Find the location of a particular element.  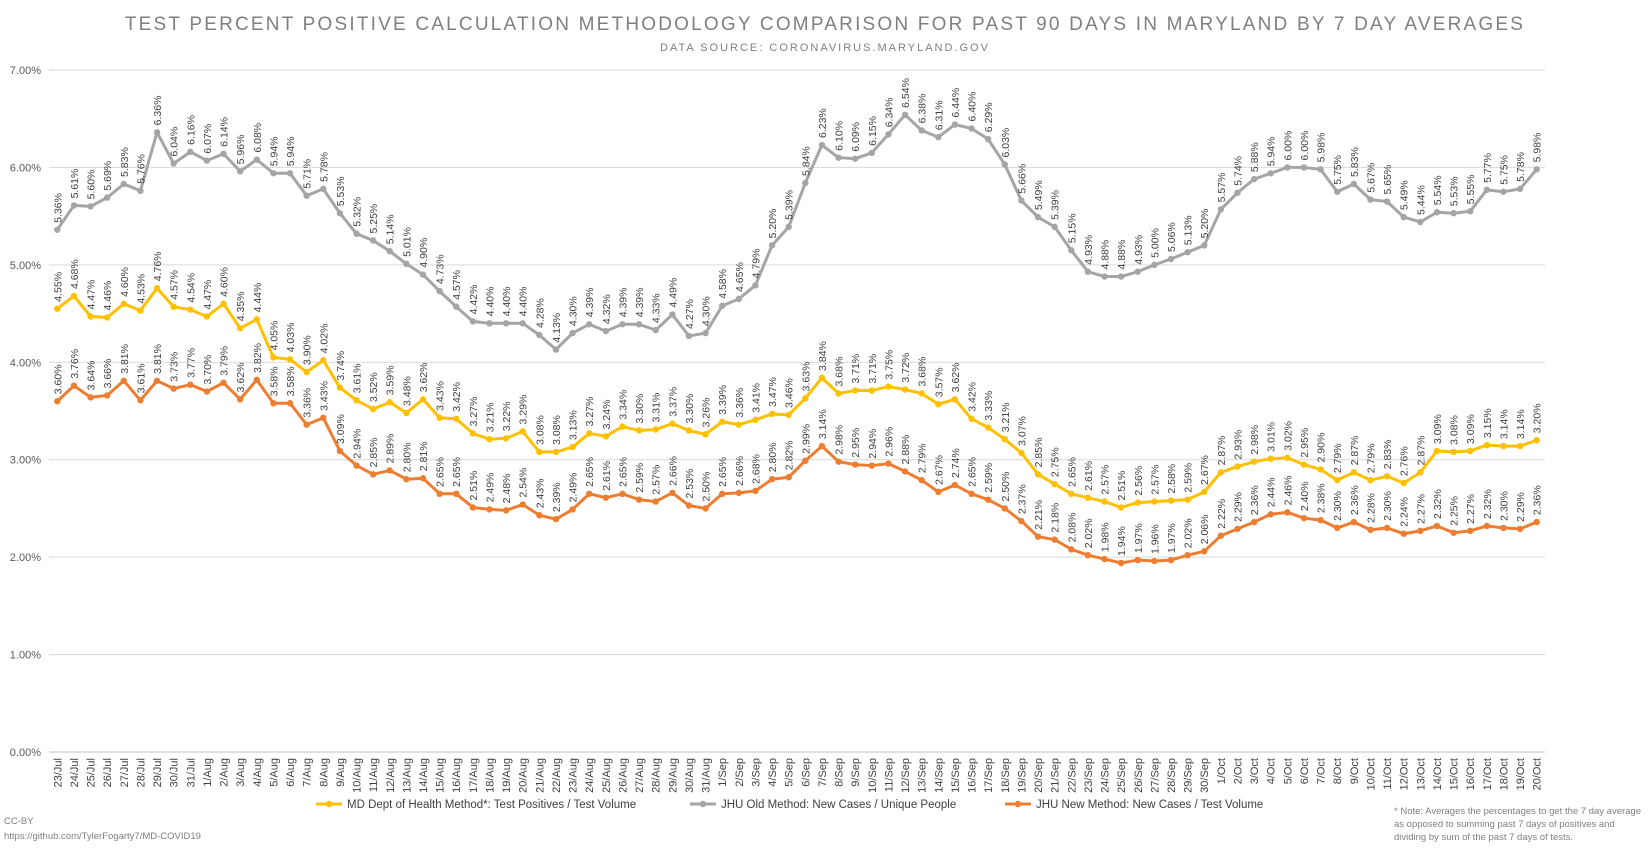

y-tick-label: 0.00% is located at coordinates (25, 753).